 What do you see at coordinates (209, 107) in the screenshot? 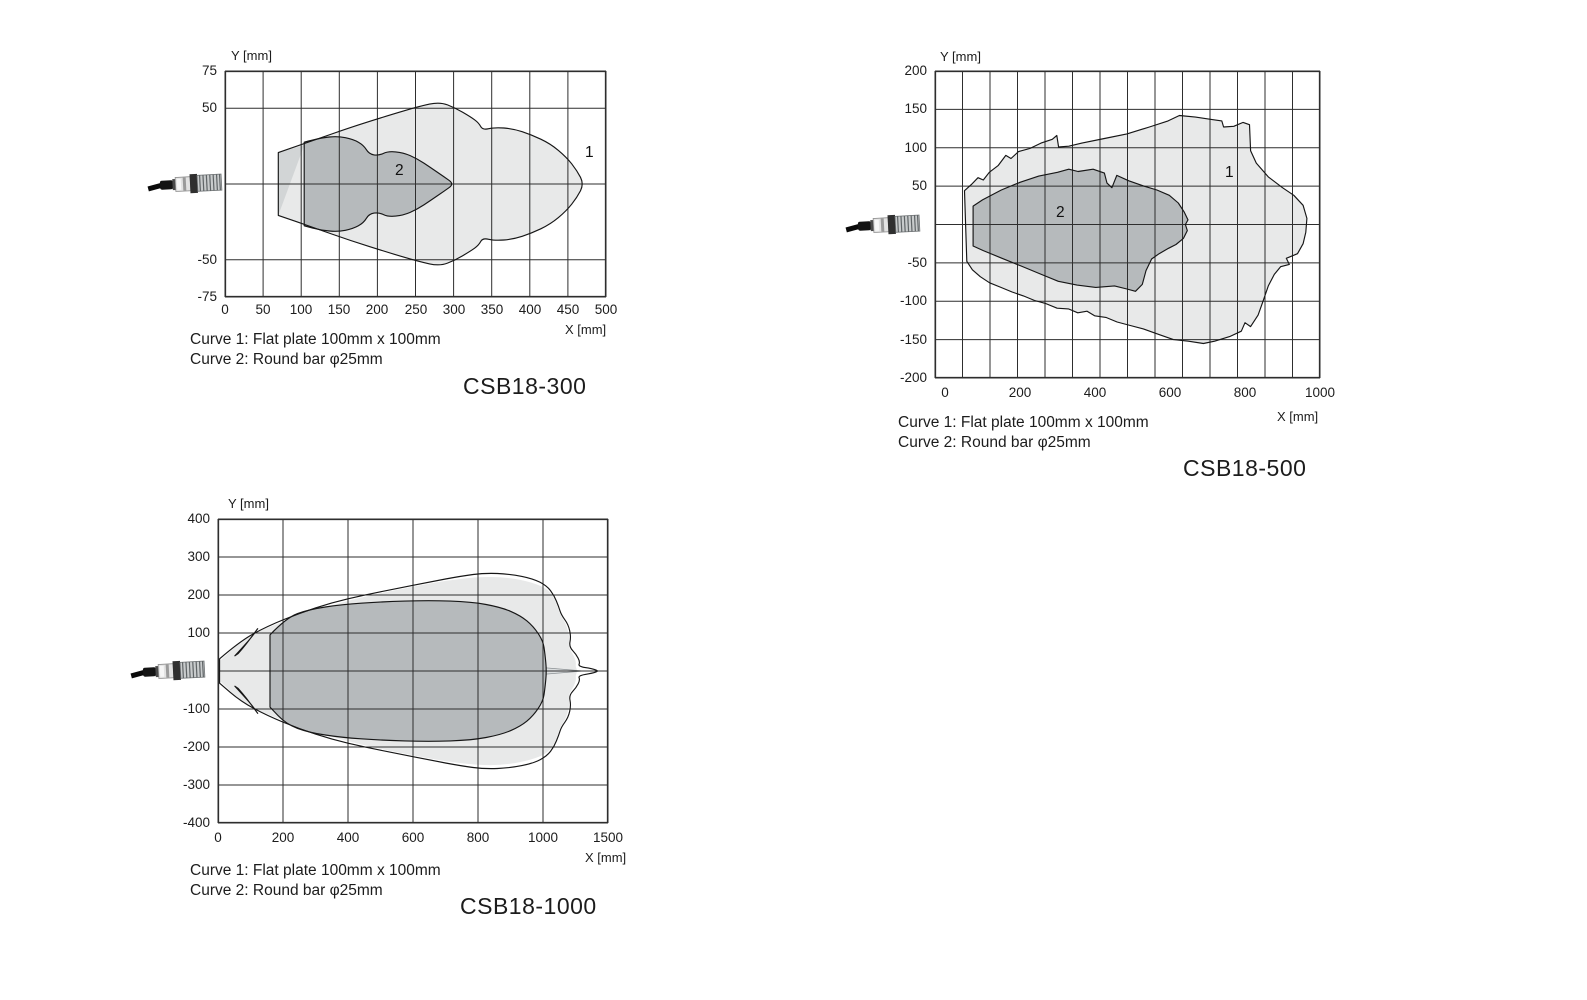
I see `y-tick-label: 50` at bounding box center [209, 107].